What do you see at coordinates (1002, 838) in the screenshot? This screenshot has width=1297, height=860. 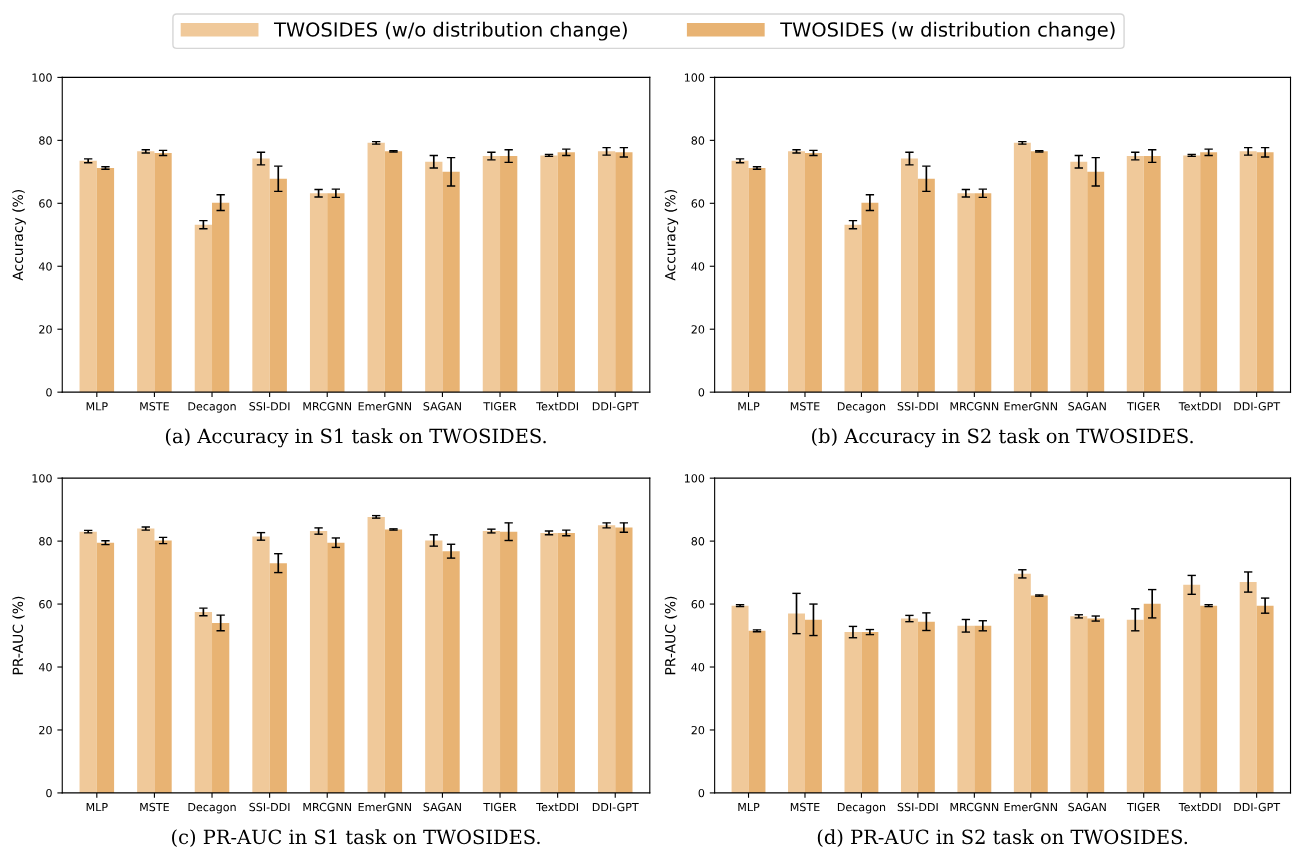 I see `text: (d) PR-AUC in S2 task on TWOSIDES.` at bounding box center [1002, 838].